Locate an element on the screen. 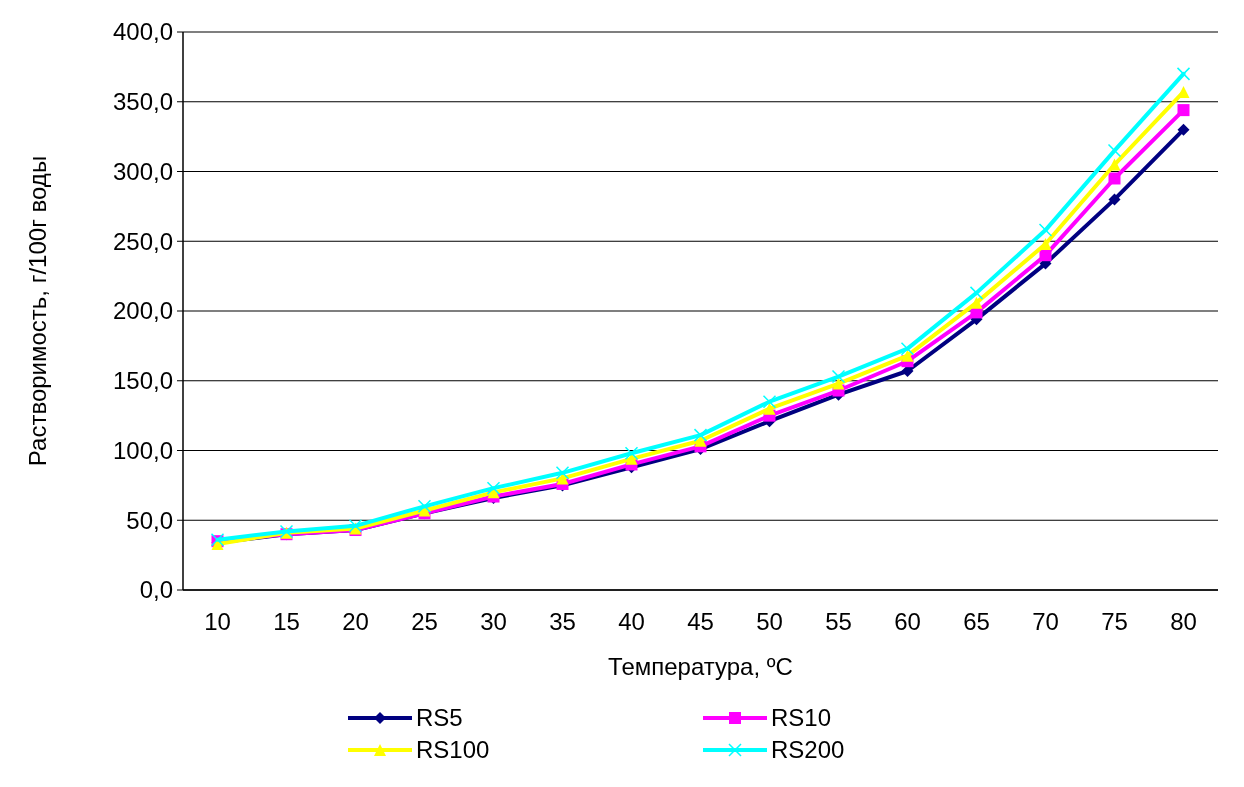 This screenshot has height=787, width=1244. legend-label: RS10 is located at coordinates (801, 718).